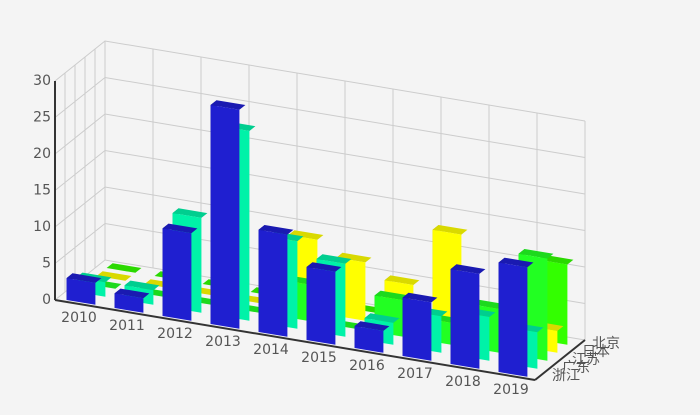 The image size is (700, 415). I want to click on z-tick-label: 5, so click(46, 264).